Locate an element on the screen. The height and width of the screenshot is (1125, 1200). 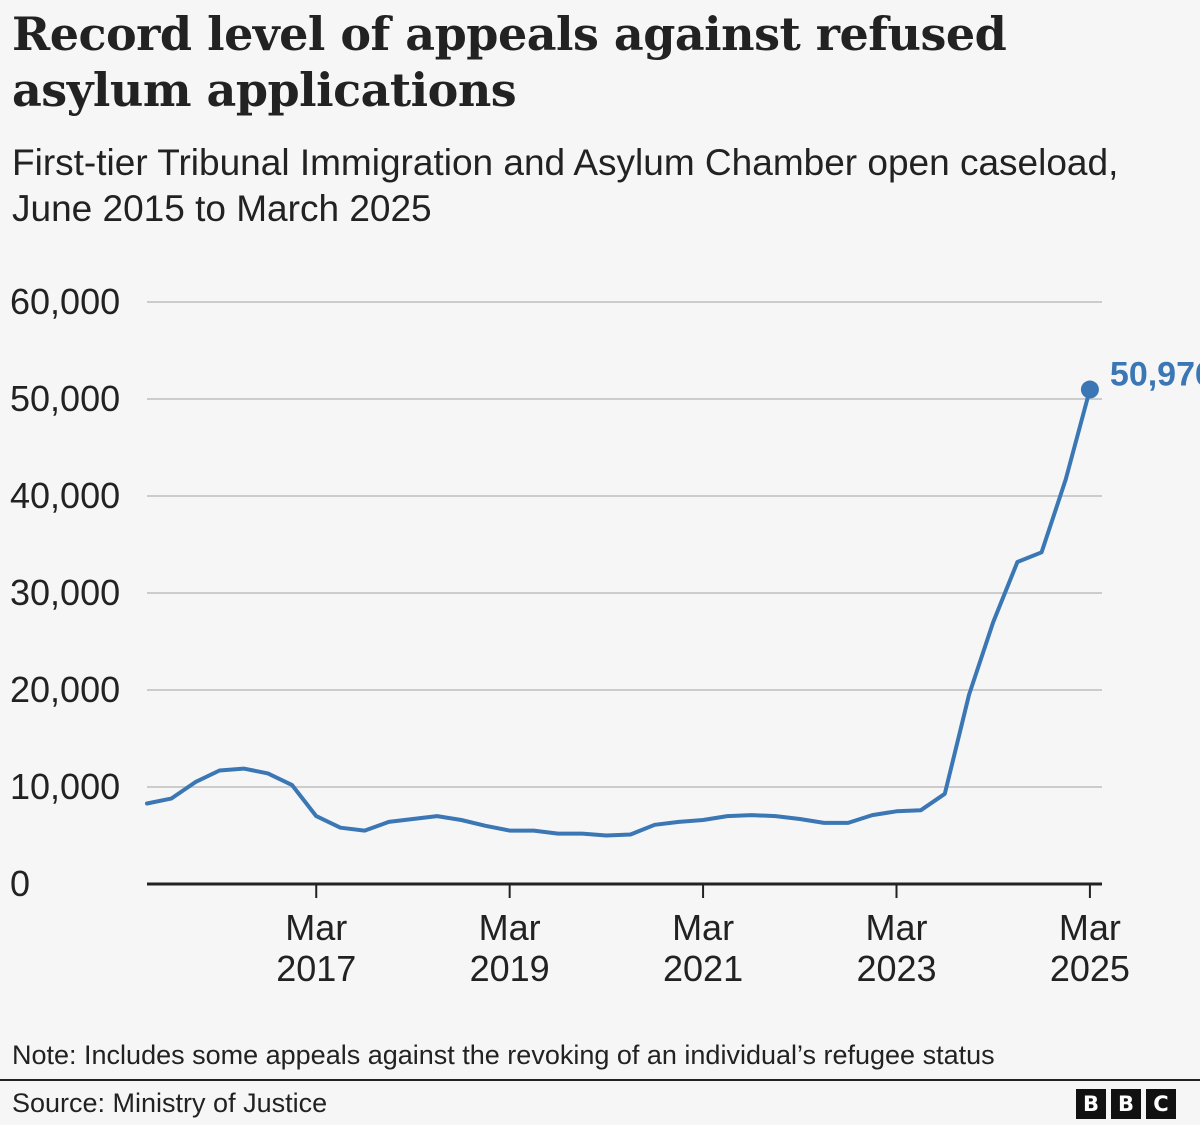
y-axis-tick-labels: 0 10,000 20,000 30,000 40,000 50,000 60,000 is located at coordinates (65, 592).